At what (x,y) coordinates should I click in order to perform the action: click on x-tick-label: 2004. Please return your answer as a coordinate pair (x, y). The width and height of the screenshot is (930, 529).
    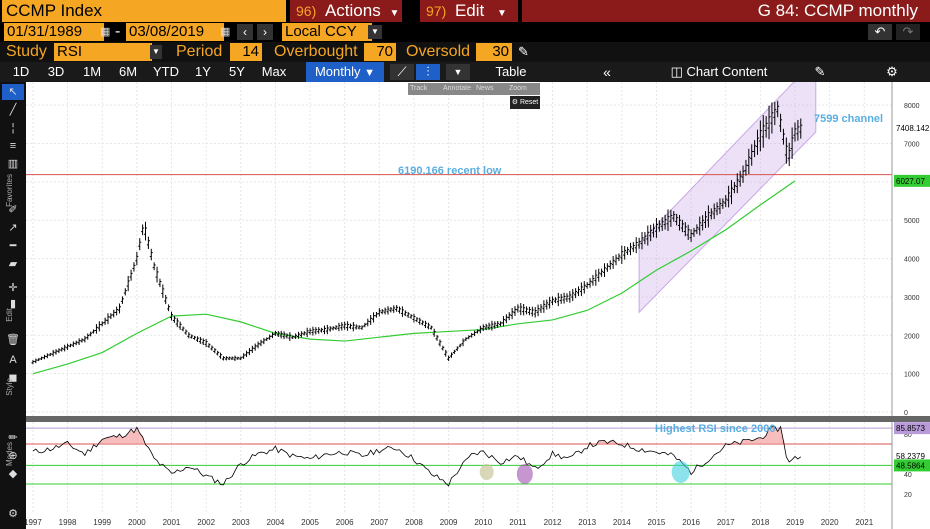
    Looking at the image, I should click on (276, 522).